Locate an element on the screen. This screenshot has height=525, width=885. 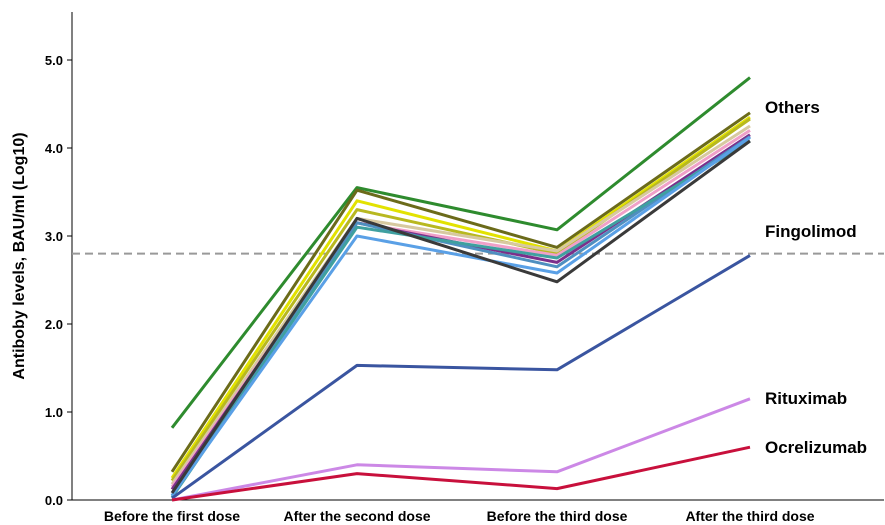
annotation-others: Others is located at coordinates (792, 107).